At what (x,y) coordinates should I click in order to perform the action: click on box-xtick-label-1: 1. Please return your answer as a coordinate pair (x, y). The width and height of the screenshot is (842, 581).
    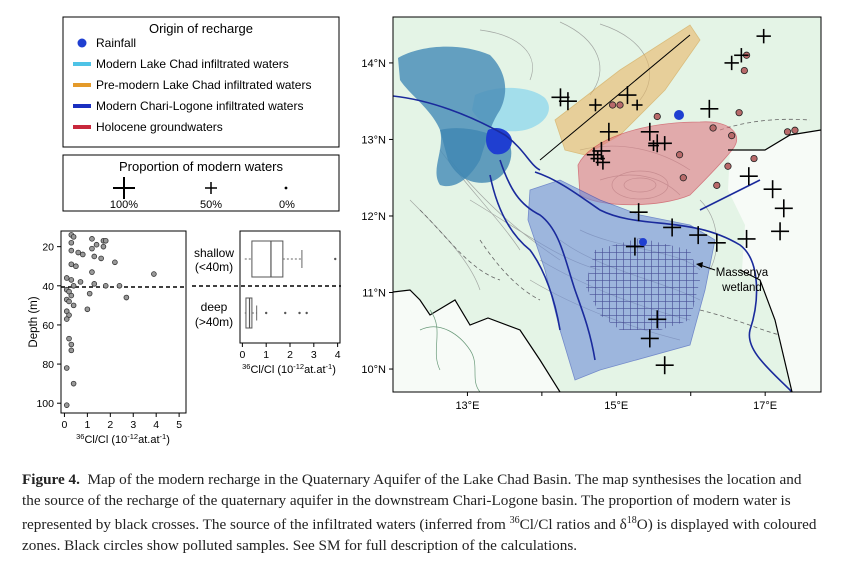
    Looking at the image, I should click on (266, 355).